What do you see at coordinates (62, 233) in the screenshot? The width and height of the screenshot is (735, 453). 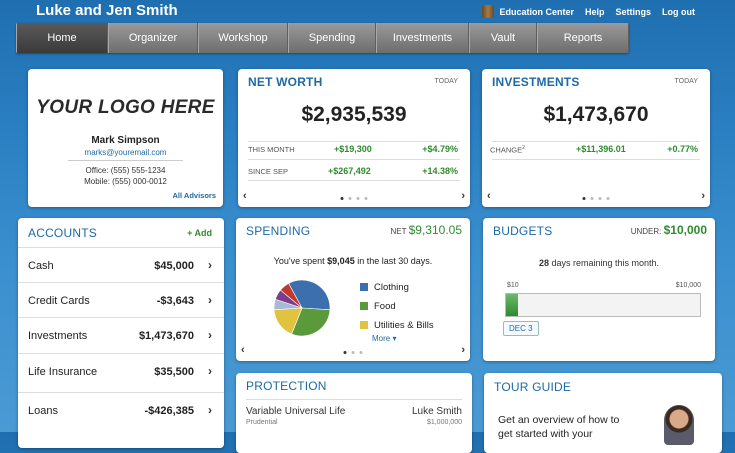 I see `accounts-title: ACCOUNTS` at bounding box center [62, 233].